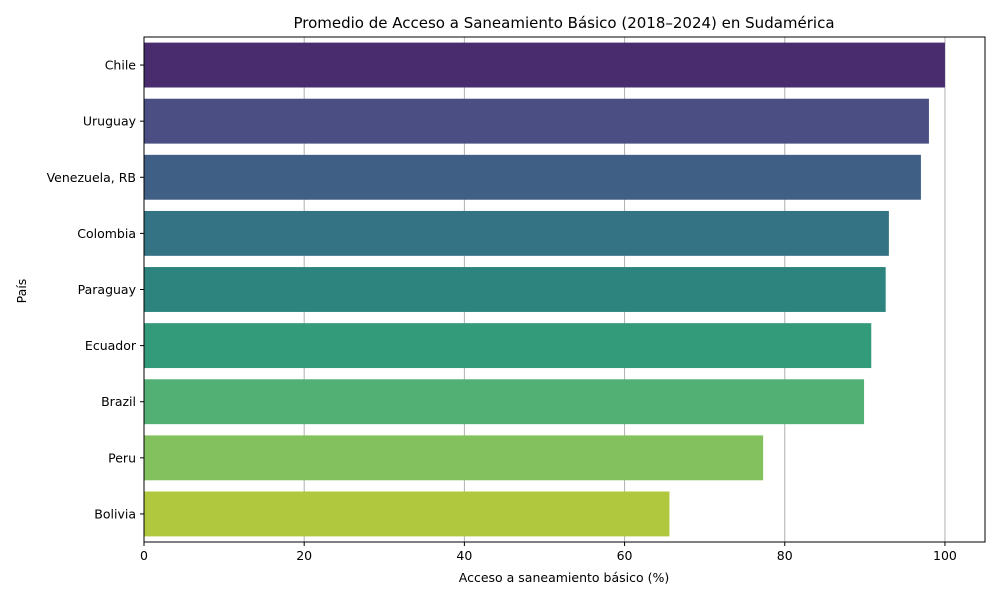  What do you see at coordinates (515, 289) in the screenshot?
I see `bar-paraguay` at bounding box center [515, 289].